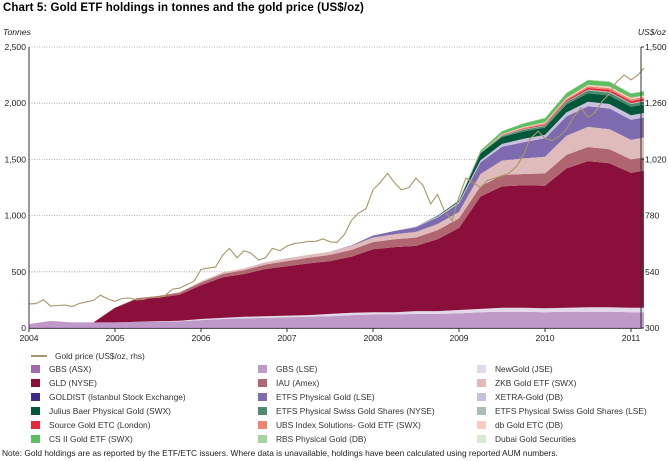 This screenshot has height=461, width=668. I want to click on legend-label: GBS (ASX), so click(70, 368).